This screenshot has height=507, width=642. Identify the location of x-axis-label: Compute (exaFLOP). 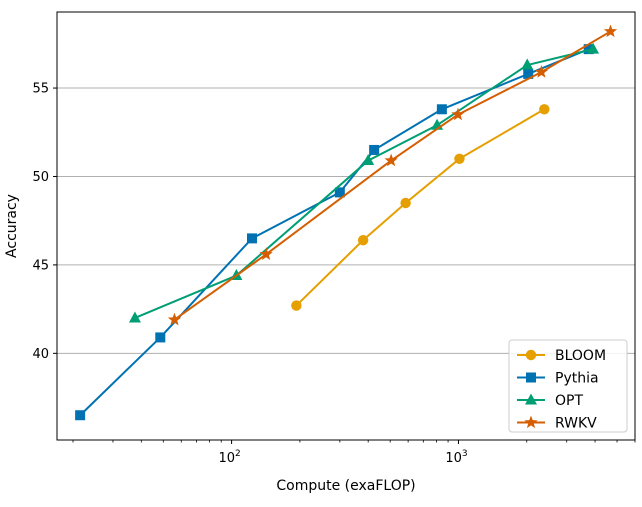
(345, 486).